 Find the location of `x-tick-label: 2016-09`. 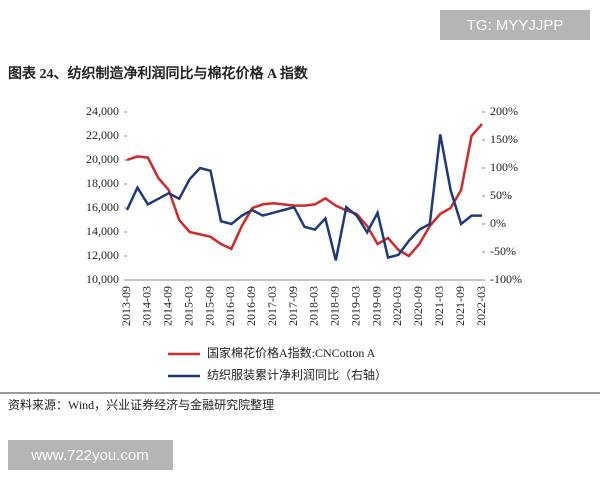

x-tick-label: 2016-09 is located at coordinates (251, 306).